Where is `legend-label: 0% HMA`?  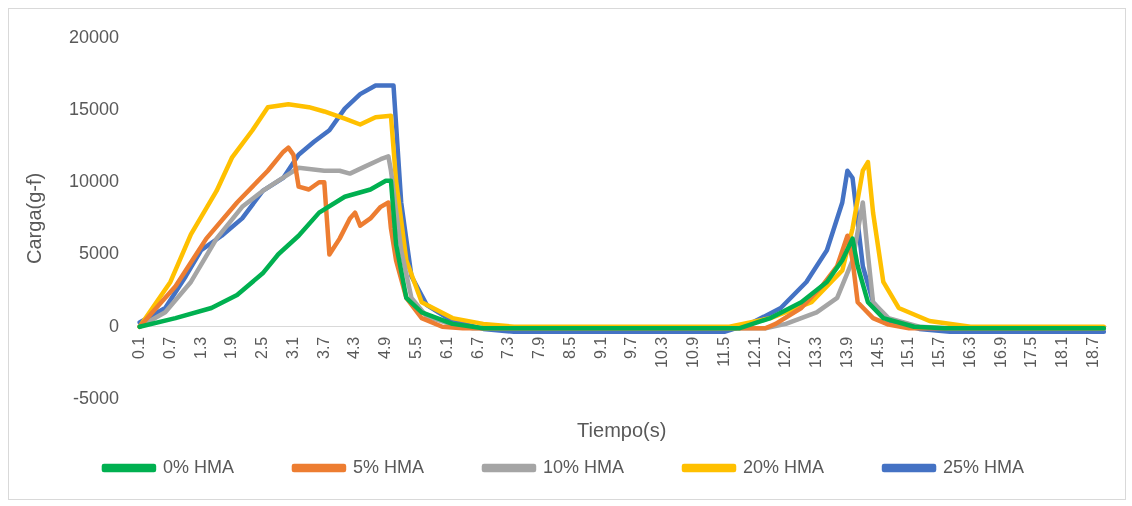
legend-label: 0% HMA is located at coordinates (198, 466).